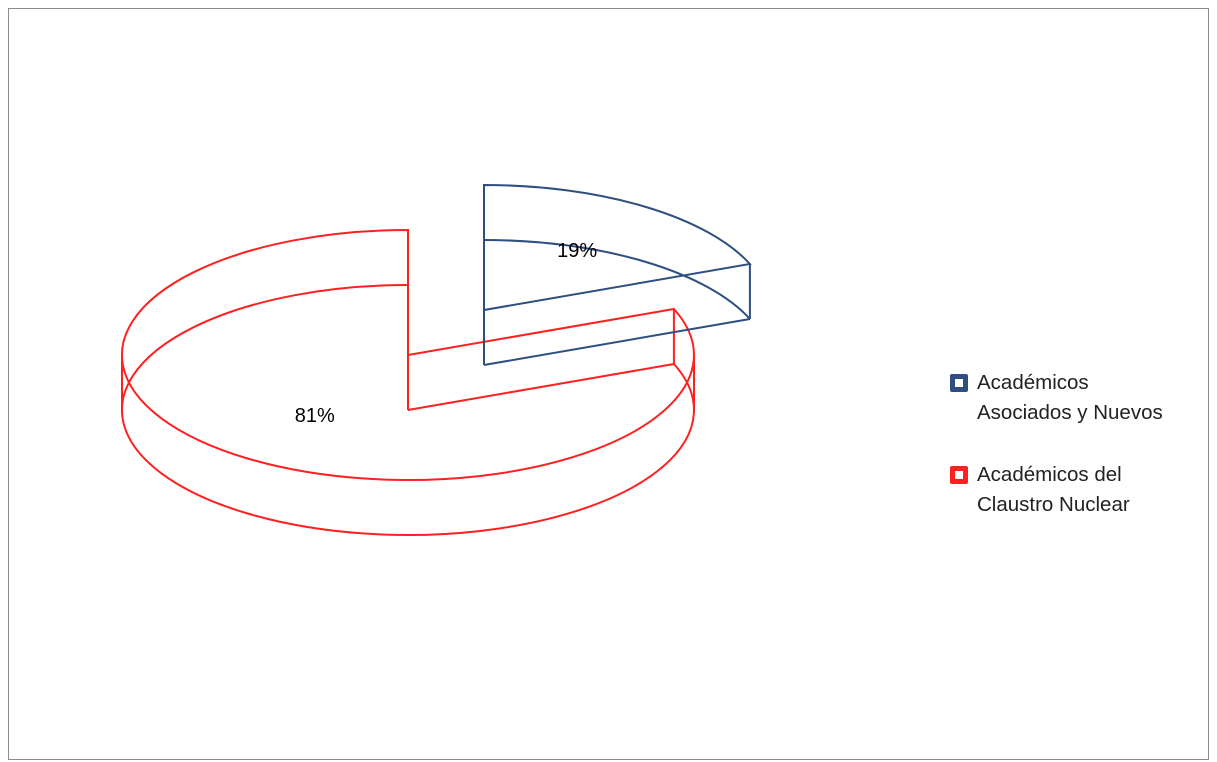  Describe the element at coordinates (577, 251) in the screenshot. I see `data-label-asociados: 19%` at that location.